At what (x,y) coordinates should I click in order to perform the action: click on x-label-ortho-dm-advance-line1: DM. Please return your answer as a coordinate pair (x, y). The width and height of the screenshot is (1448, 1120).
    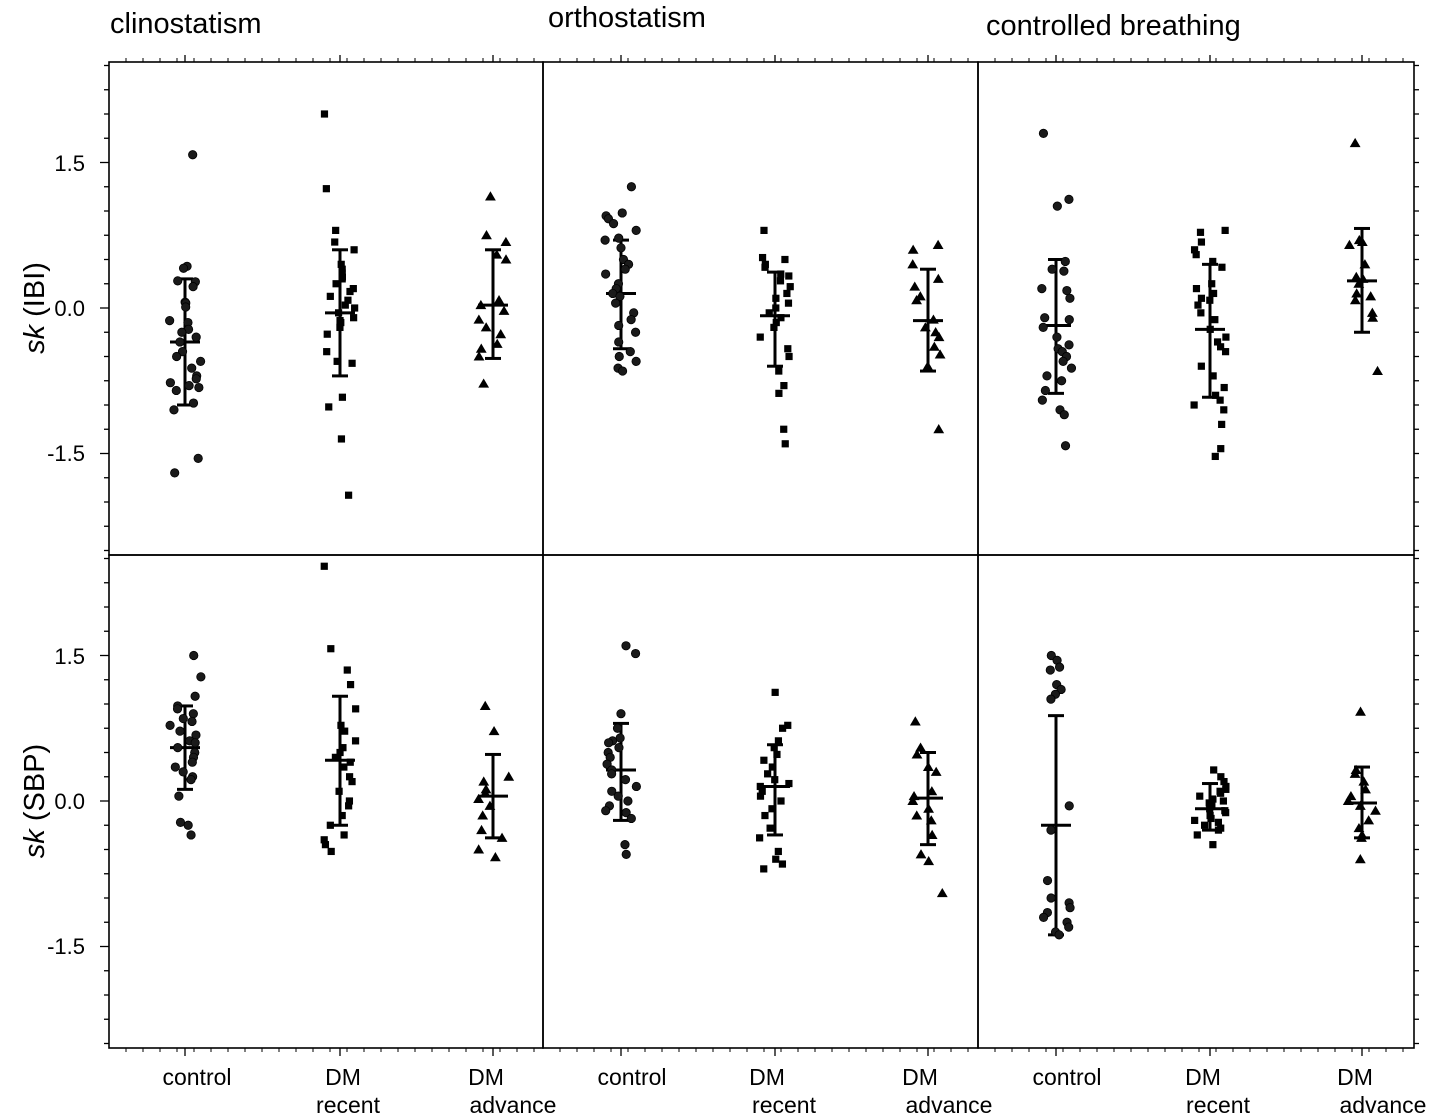
    Looking at the image, I should click on (920, 1077).